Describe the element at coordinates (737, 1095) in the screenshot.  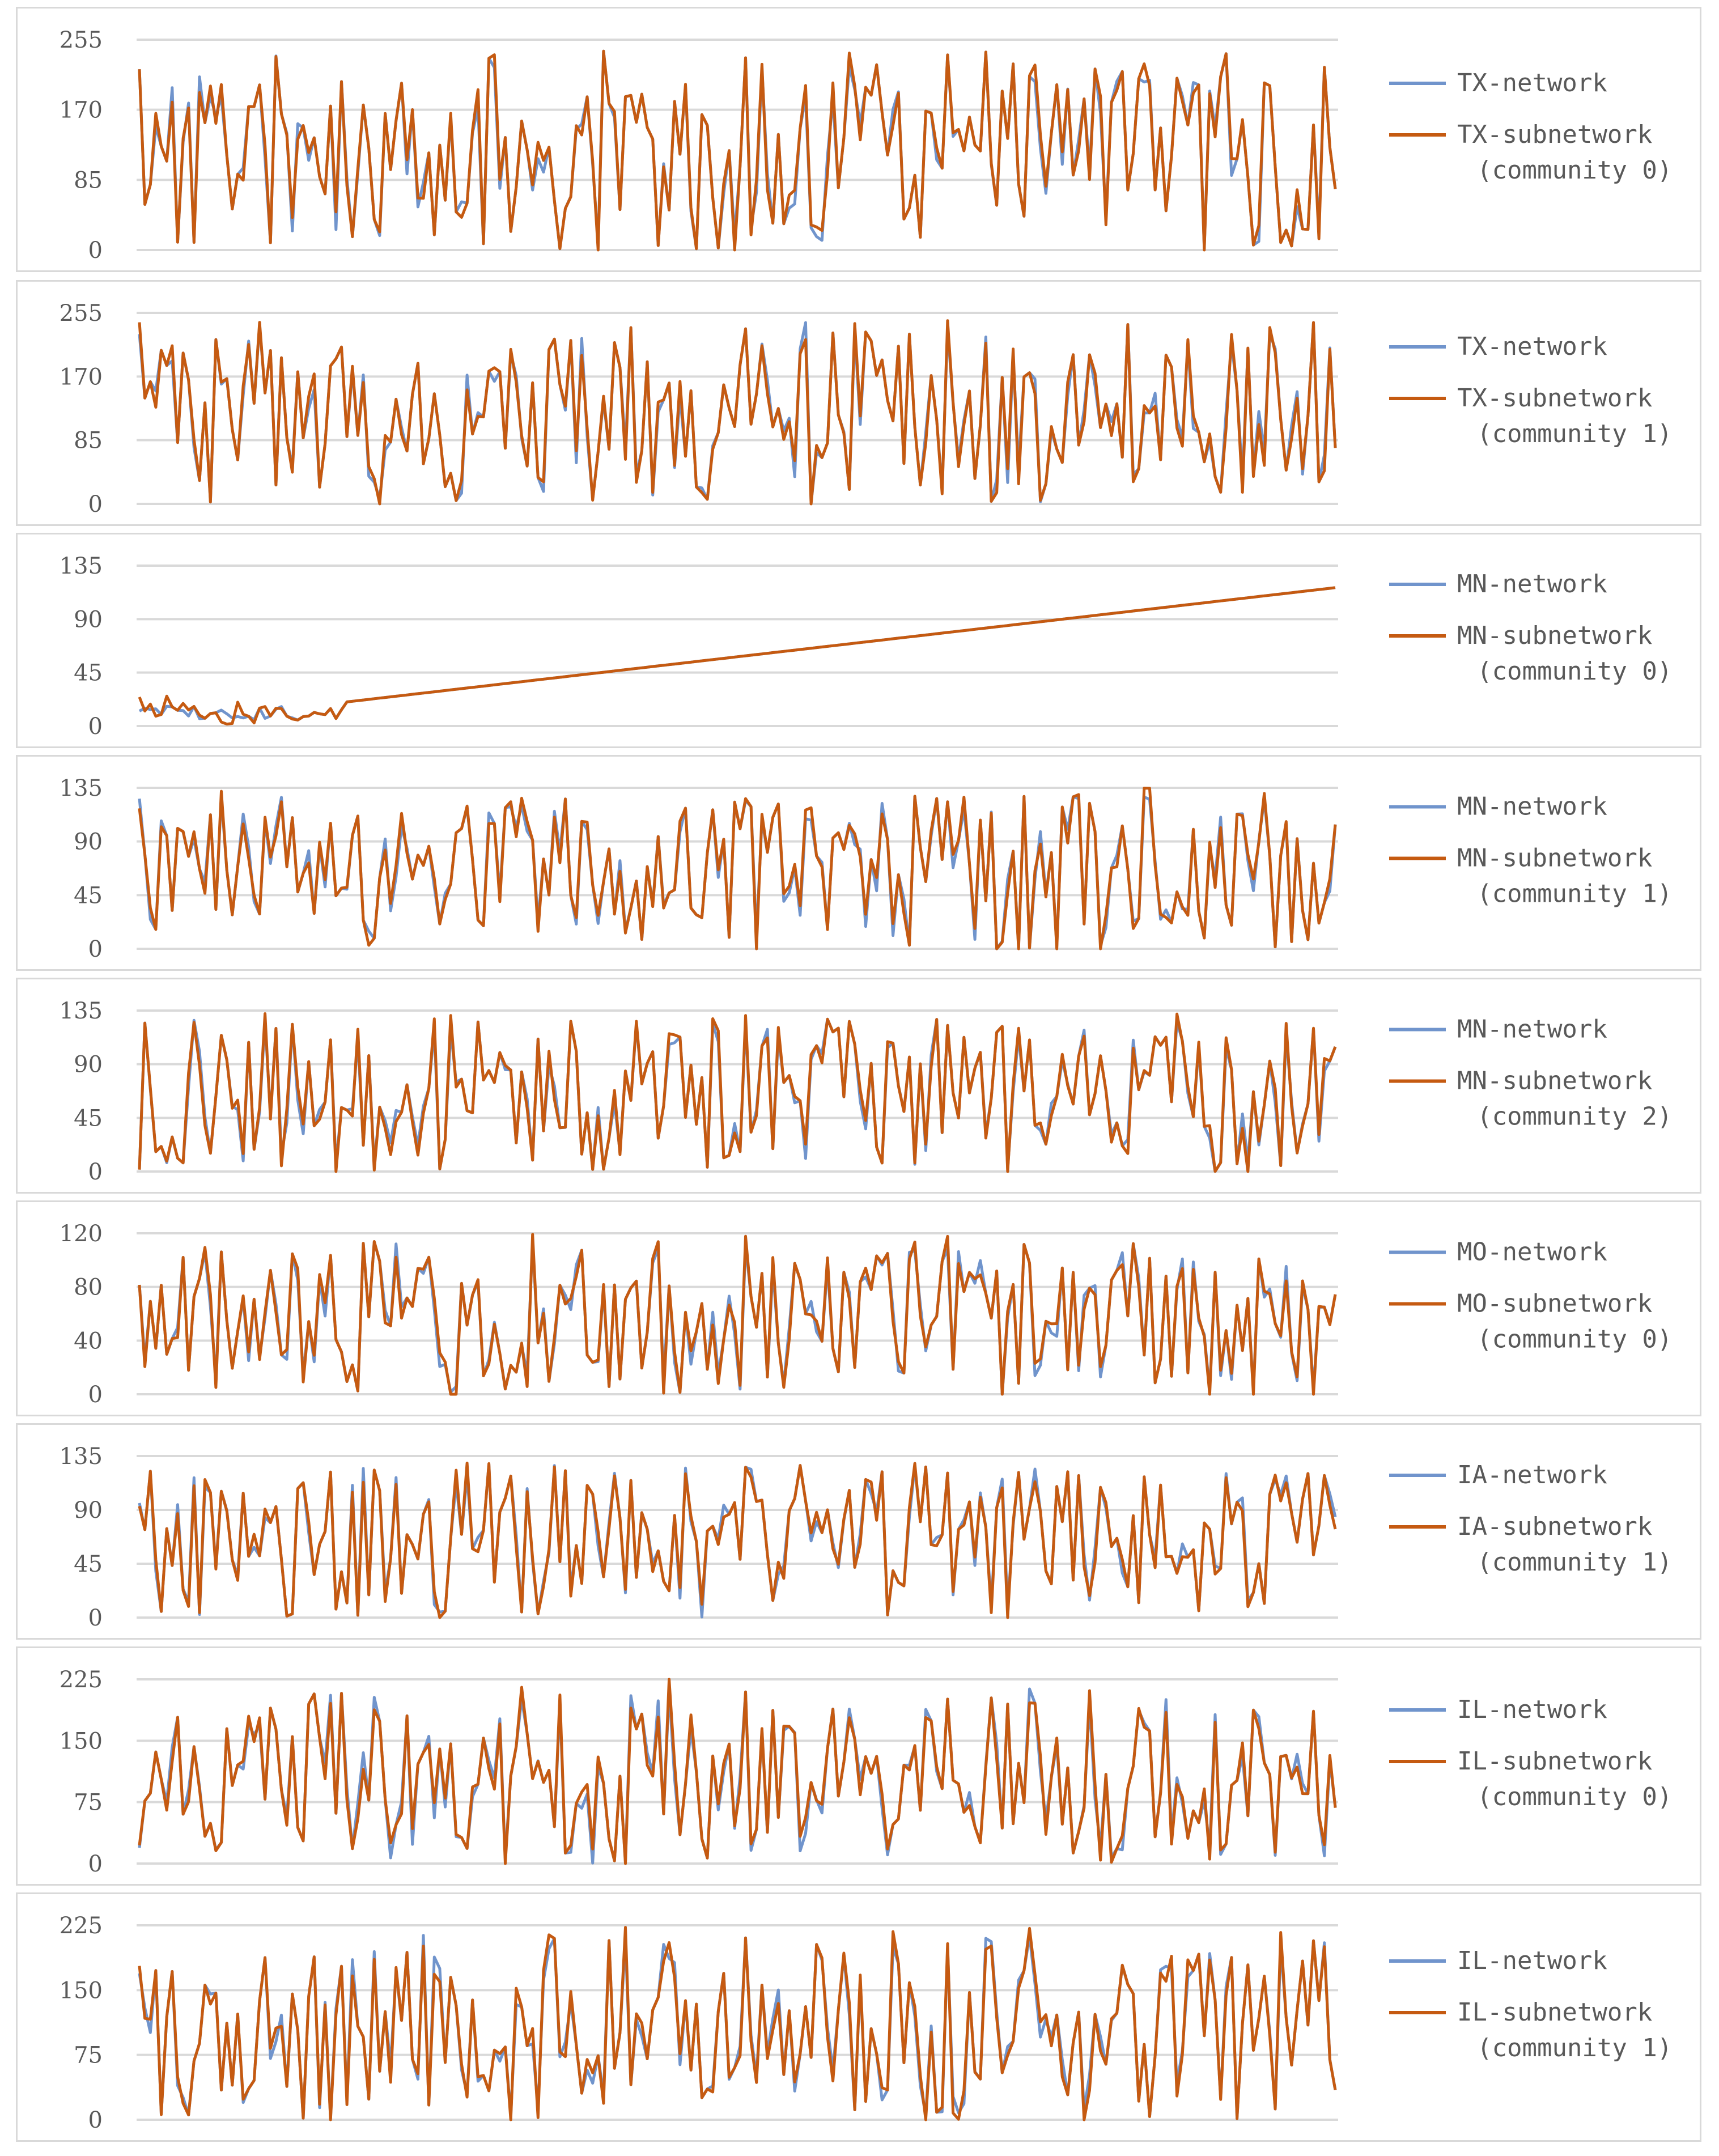
I see `network-series-line` at that location.